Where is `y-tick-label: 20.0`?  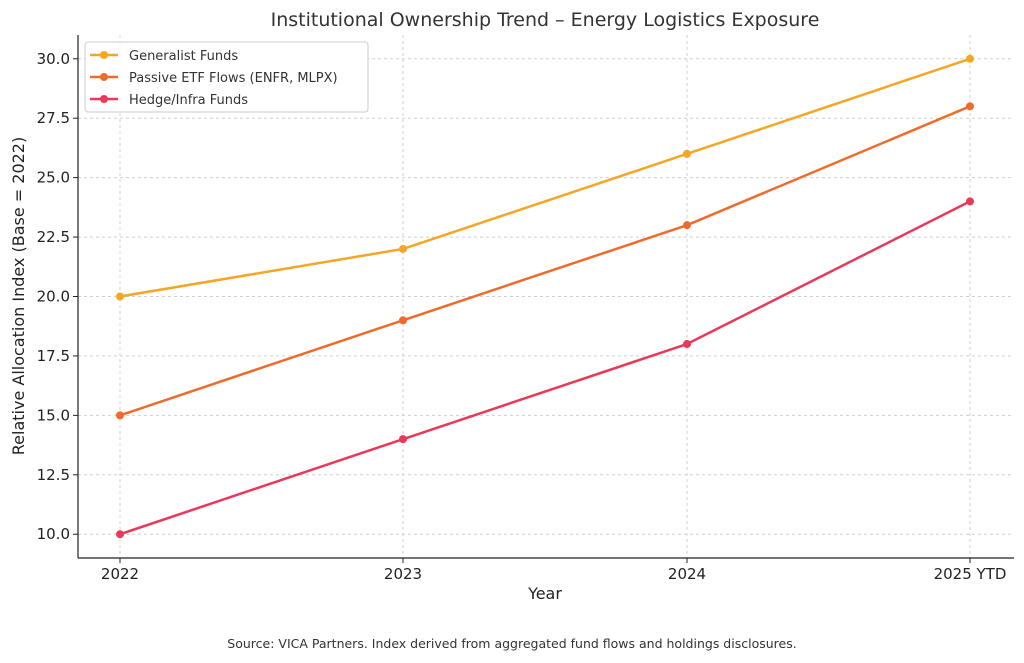 y-tick-label: 20.0 is located at coordinates (53, 297).